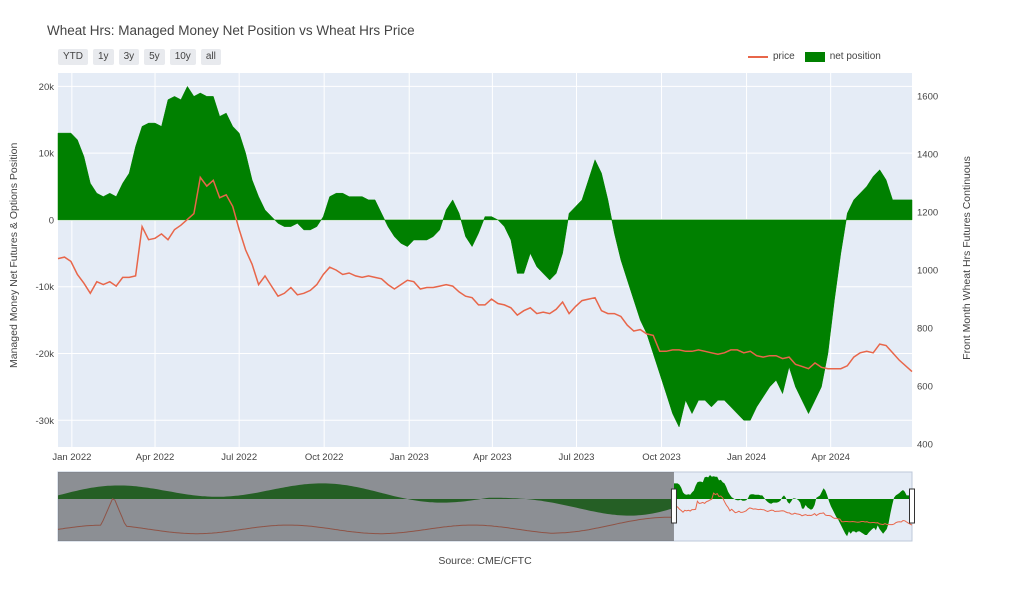 The width and height of the screenshot is (1024, 599). What do you see at coordinates (784, 56) in the screenshot?
I see `legend-price-label: price` at bounding box center [784, 56].